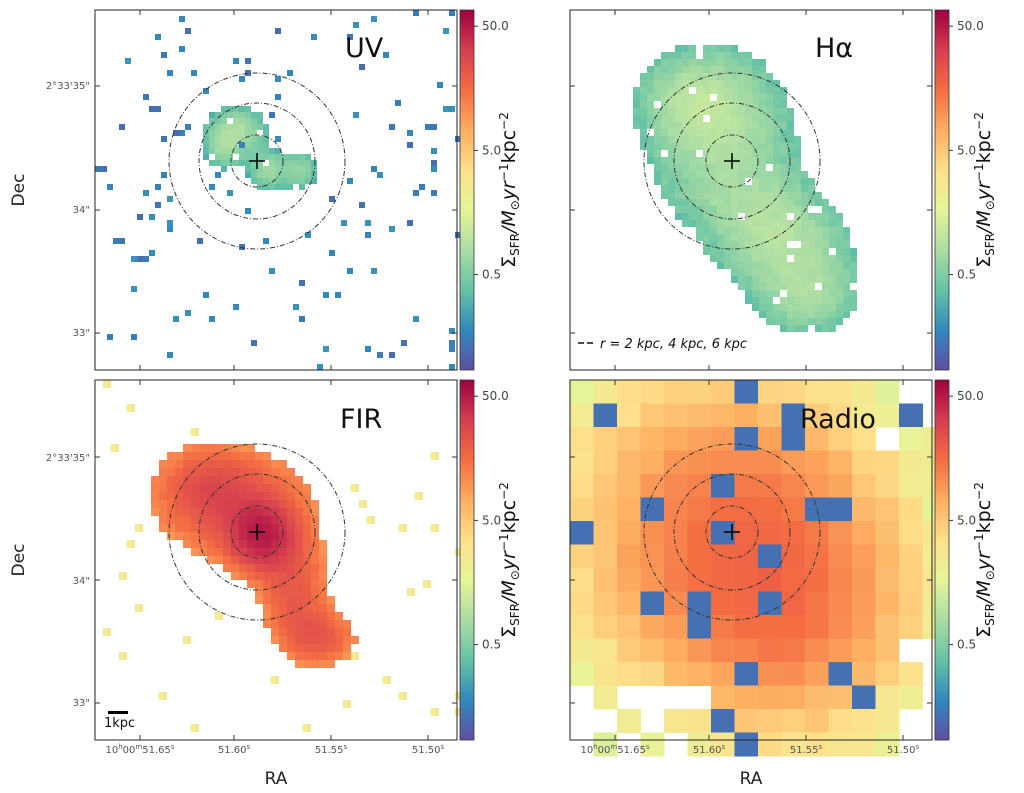 The width and height of the screenshot is (1024, 793). What do you see at coordinates (257, 532) in the screenshot?
I see `radius-circle` at bounding box center [257, 532].